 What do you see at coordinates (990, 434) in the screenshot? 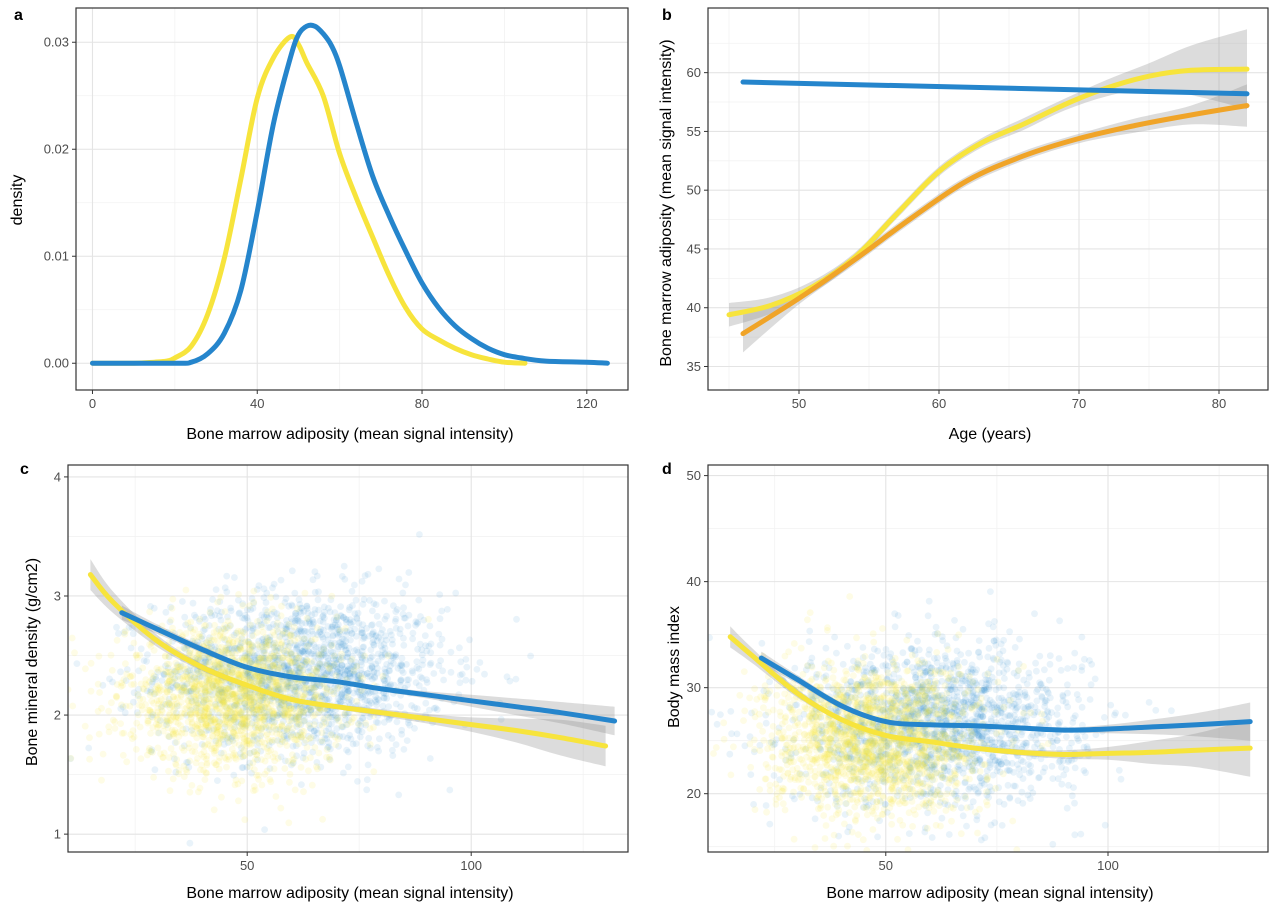
I see `x-axis-label-b: Age (years)` at bounding box center [990, 434].